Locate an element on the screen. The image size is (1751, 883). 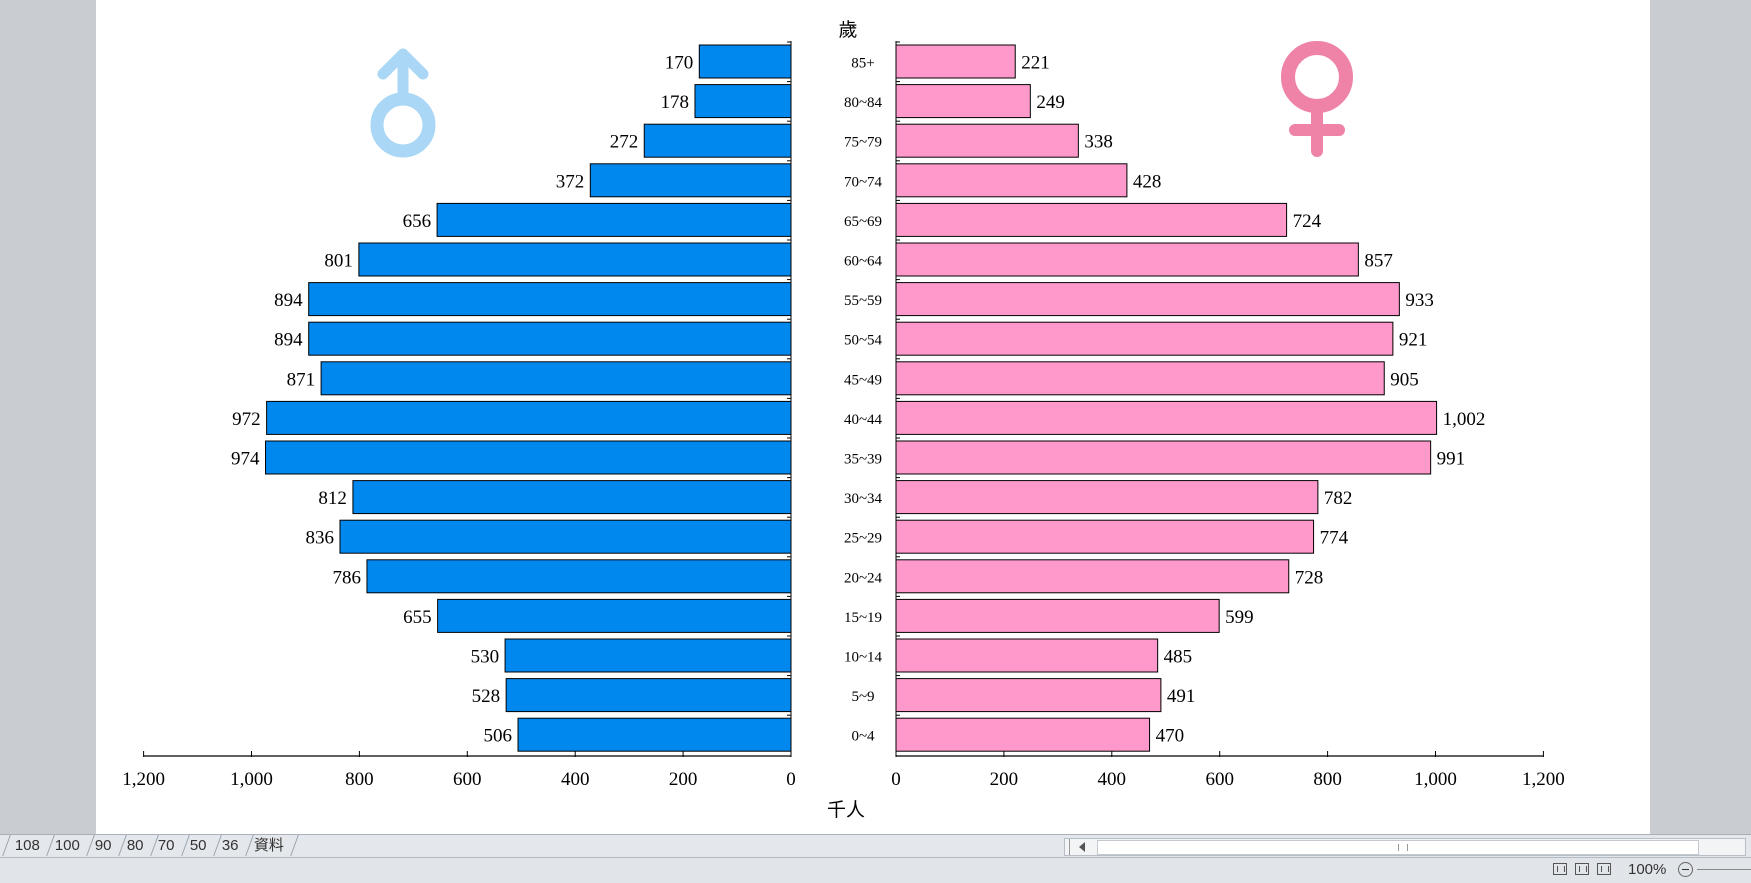
male-bar-label: 178 is located at coordinates (674, 102).